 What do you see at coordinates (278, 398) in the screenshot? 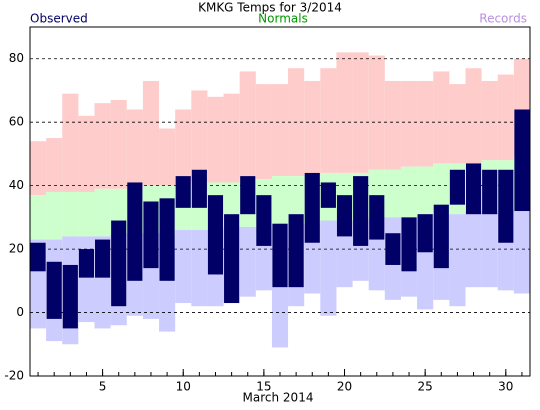
I see `x-axis-label: March 2014` at bounding box center [278, 398].